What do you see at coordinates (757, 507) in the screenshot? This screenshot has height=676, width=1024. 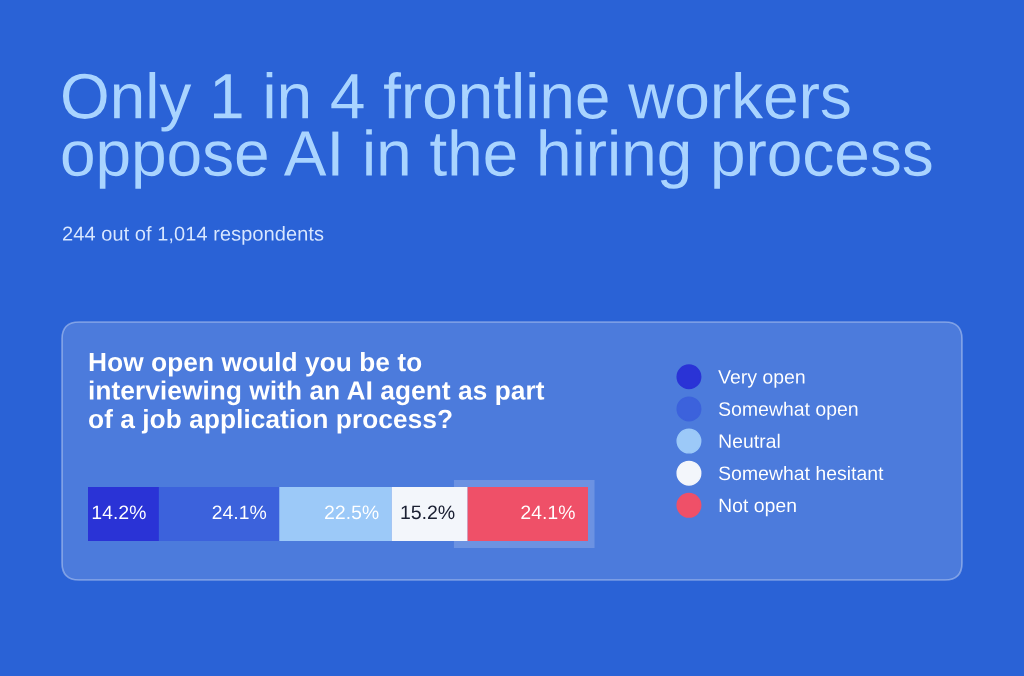 I see `legend-label: Not open` at bounding box center [757, 507].